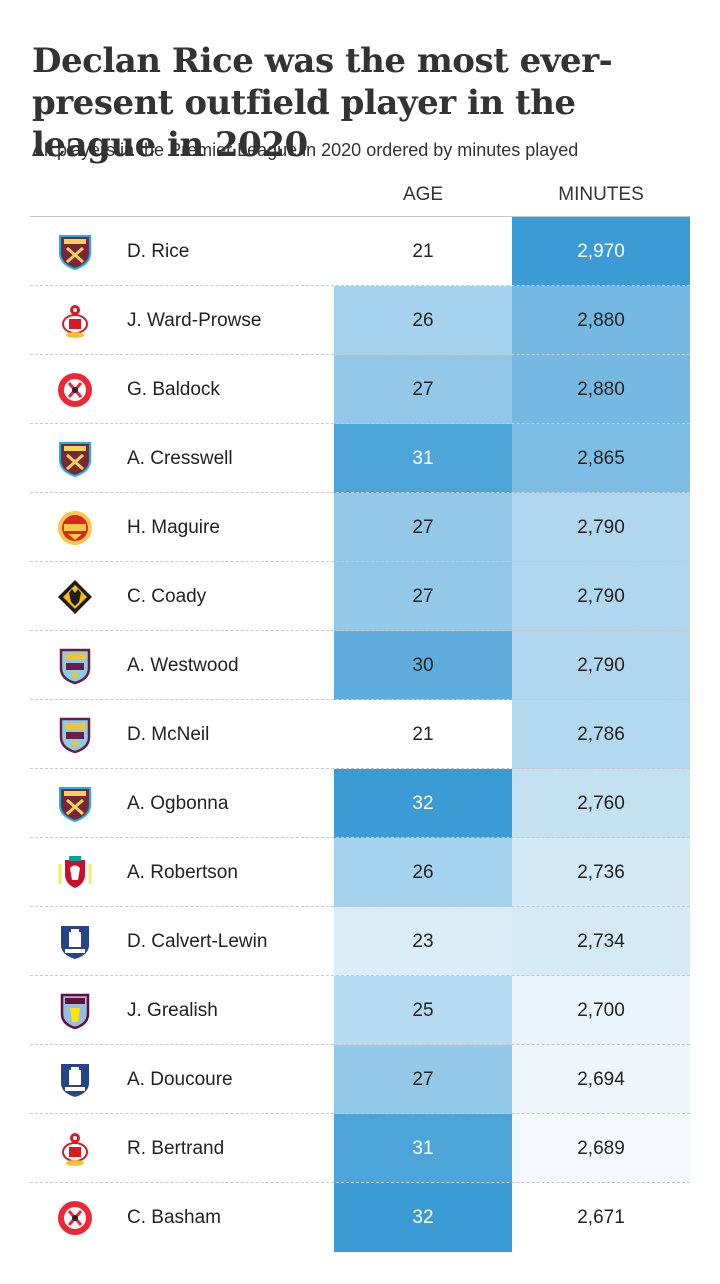 Image resolution: width=720 pixels, height=1284 pixels. I want to click on table-row: R. Bertrand 31 2,689, so click(360, 1148).